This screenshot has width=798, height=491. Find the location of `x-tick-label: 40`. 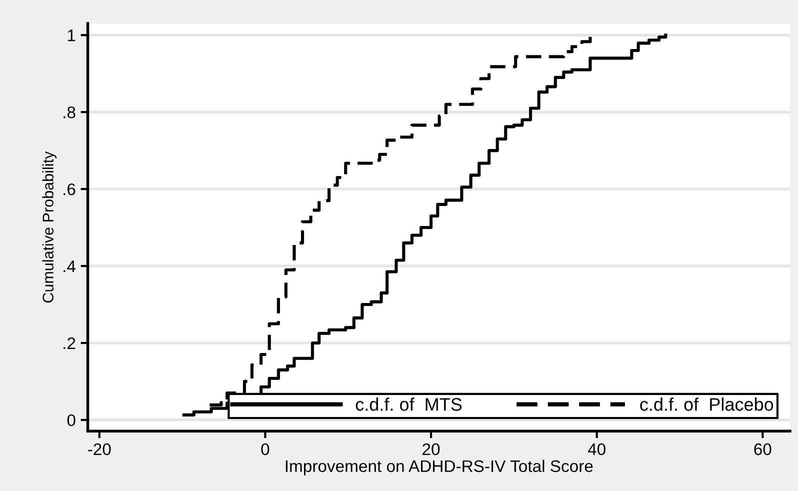

x-tick-label: 40 is located at coordinates (597, 449).